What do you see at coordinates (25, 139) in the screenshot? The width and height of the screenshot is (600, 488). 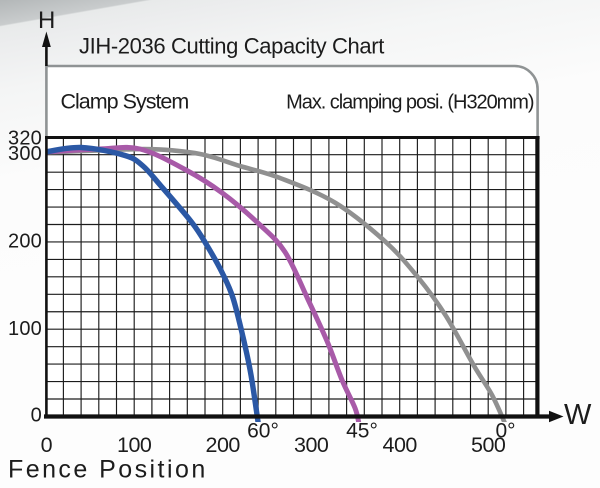 I see `svg-text: 320` at bounding box center [25, 139].